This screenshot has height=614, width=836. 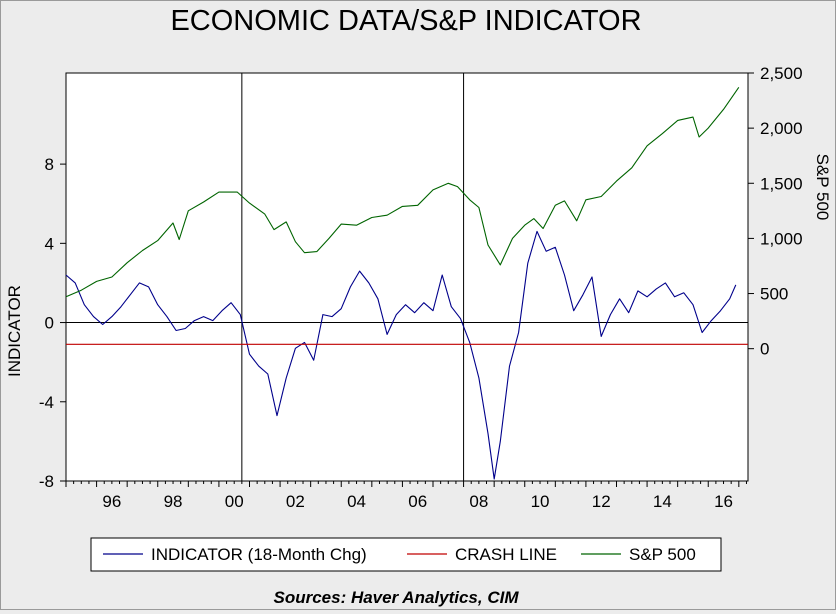 What do you see at coordinates (478, 501) in the screenshot?
I see `x-tick-label: 08` at bounding box center [478, 501].